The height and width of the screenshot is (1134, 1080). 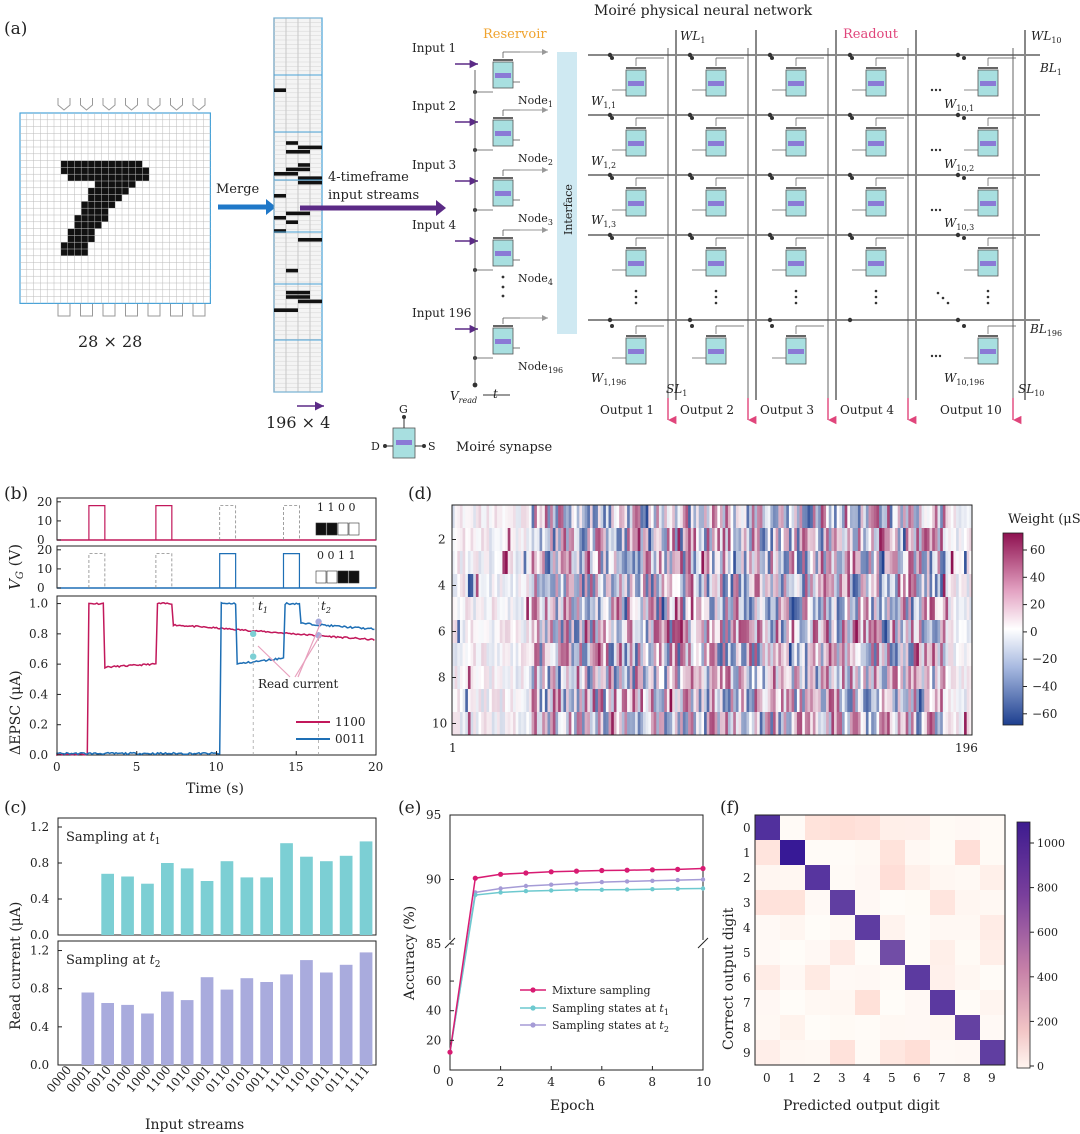 What do you see at coordinates (992, 1078) in the screenshot?
I see `confusion-x-tick-label: 9` at bounding box center [992, 1078].